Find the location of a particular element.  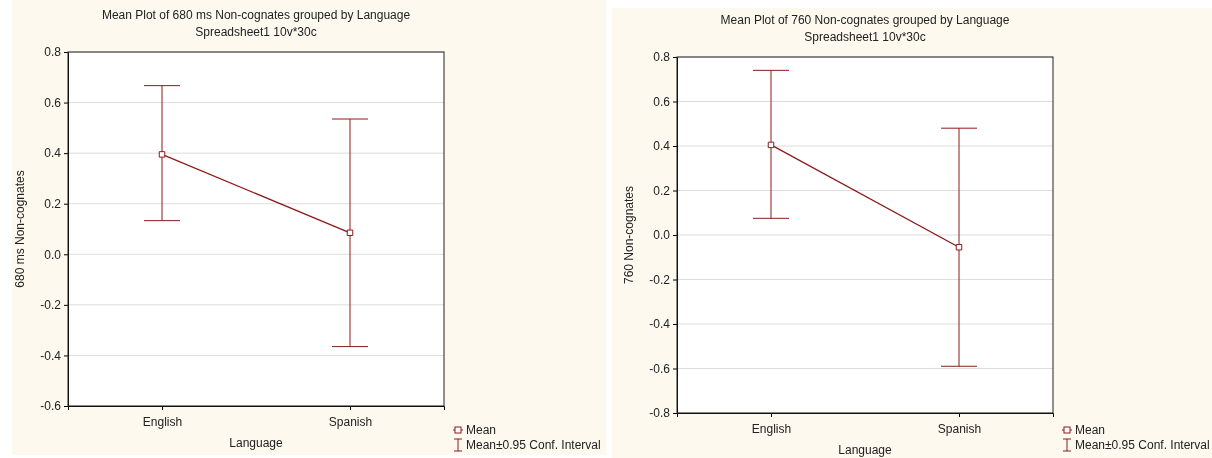

y-axis-title: 760 Non-cognates is located at coordinates (629, 235).